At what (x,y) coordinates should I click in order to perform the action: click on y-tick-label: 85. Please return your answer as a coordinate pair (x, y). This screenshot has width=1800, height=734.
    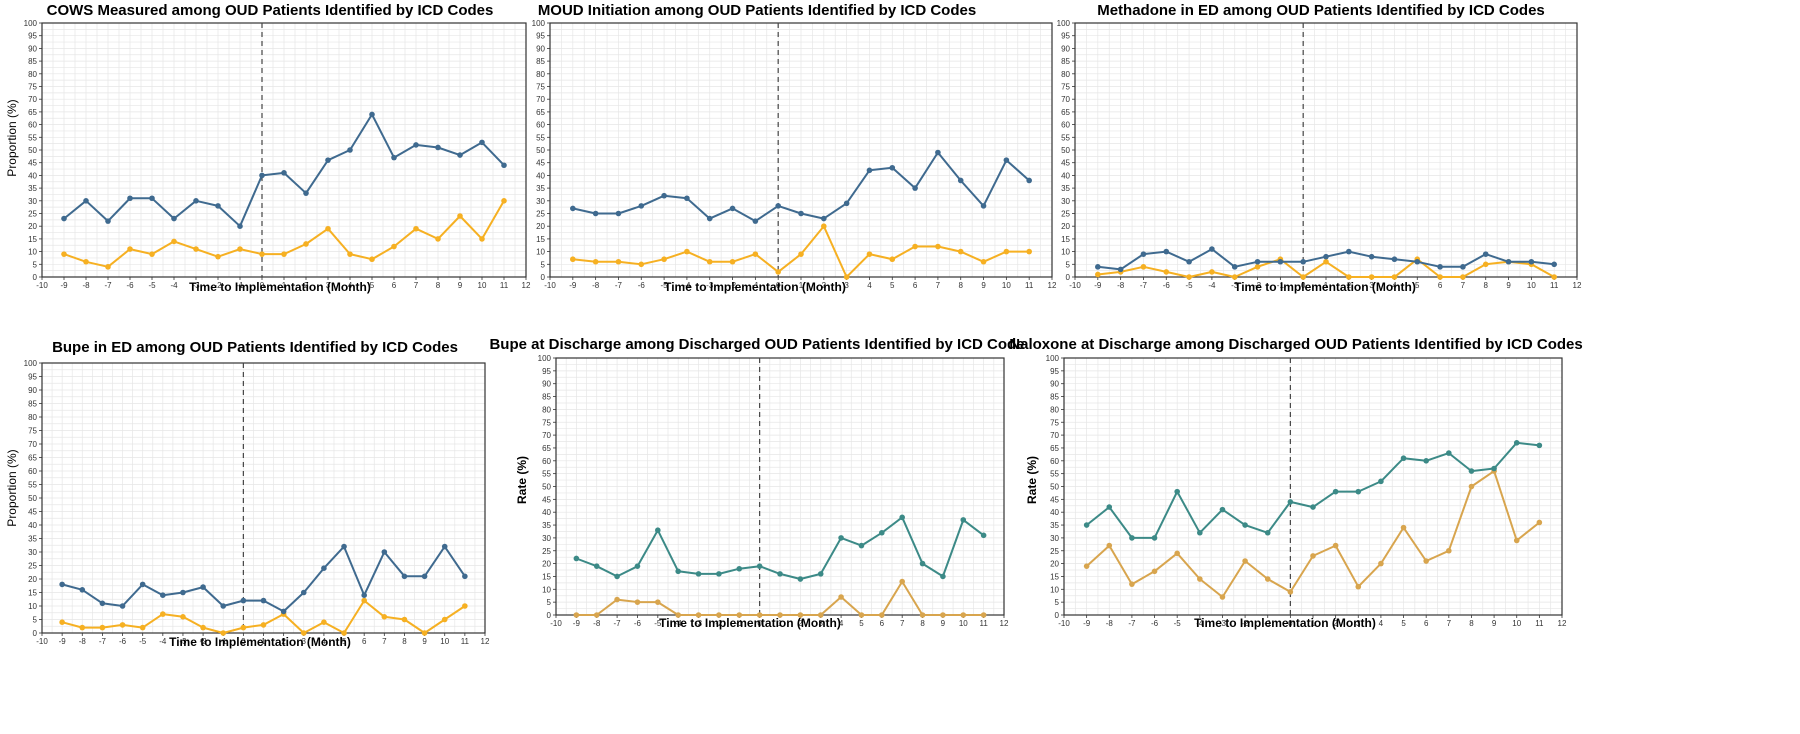
    Looking at the image, I should click on (546, 397).